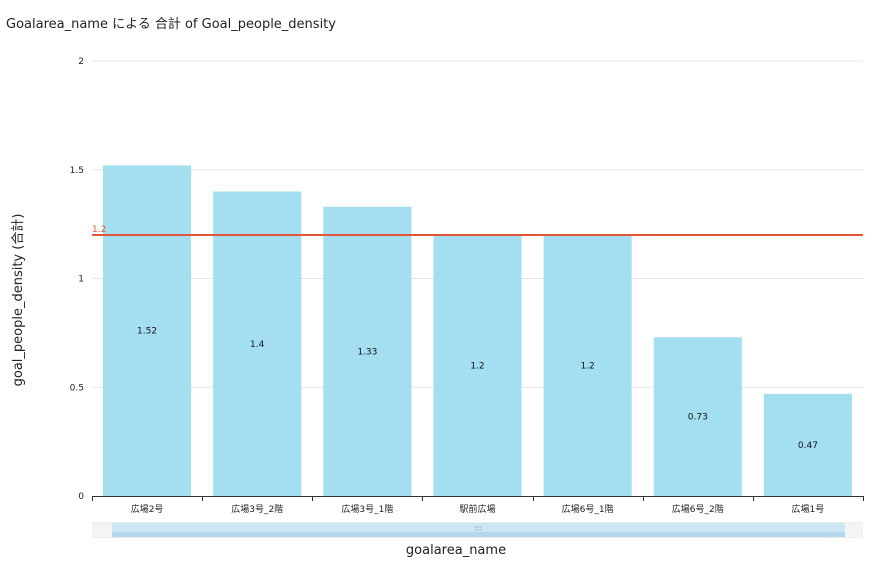  What do you see at coordinates (147, 509) in the screenshot?
I see `x-tick-label: 広場2号` at bounding box center [147, 509].